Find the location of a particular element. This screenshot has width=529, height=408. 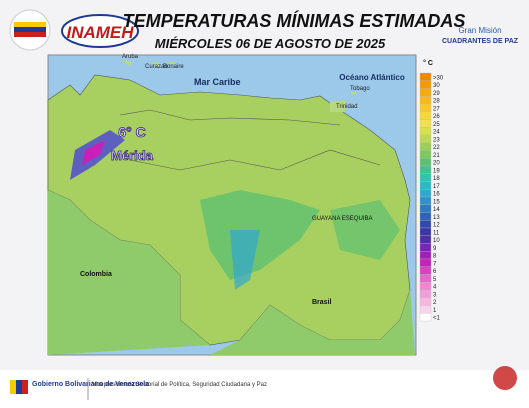

legend-label: 29 is located at coordinates (436, 94).